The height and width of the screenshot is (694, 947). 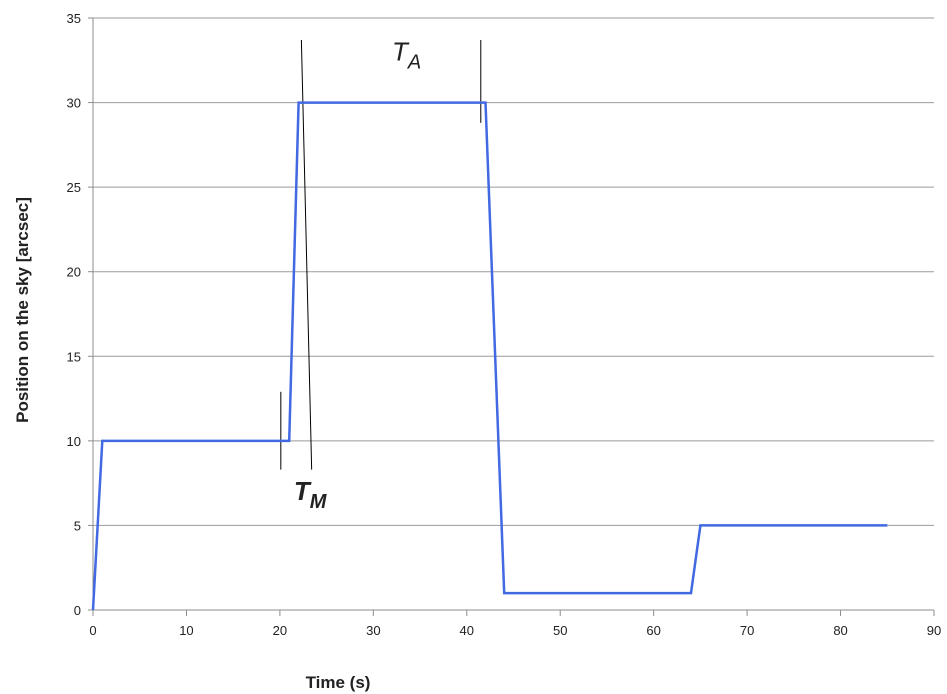 I want to click on annotation-ta: TA, so click(x=406, y=54).